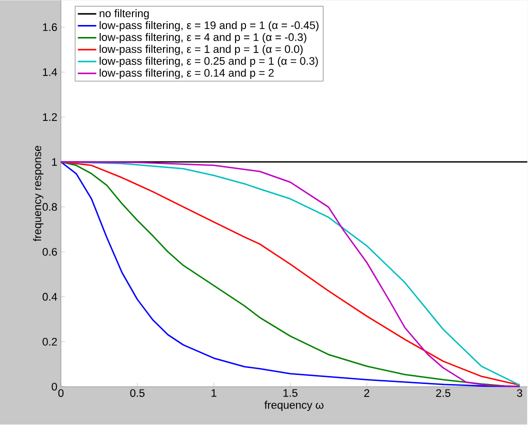  What do you see at coordinates (209, 26) in the screenshot?
I see `legend-label: low-pass filtering, ε = 19 and p = 1 (α = -0.45)` at bounding box center [209, 26].